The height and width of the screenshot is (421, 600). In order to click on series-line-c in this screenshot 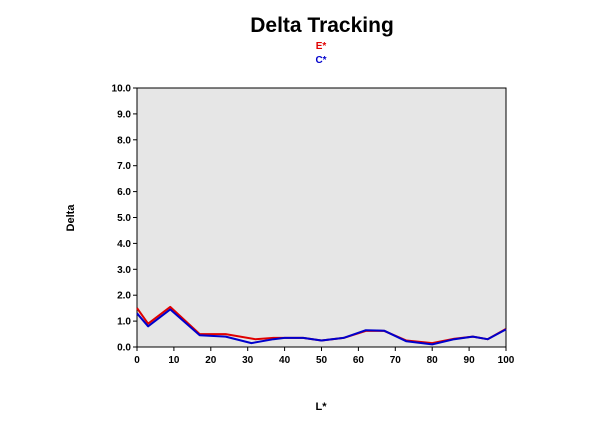, I will do `click(321, 327)`.